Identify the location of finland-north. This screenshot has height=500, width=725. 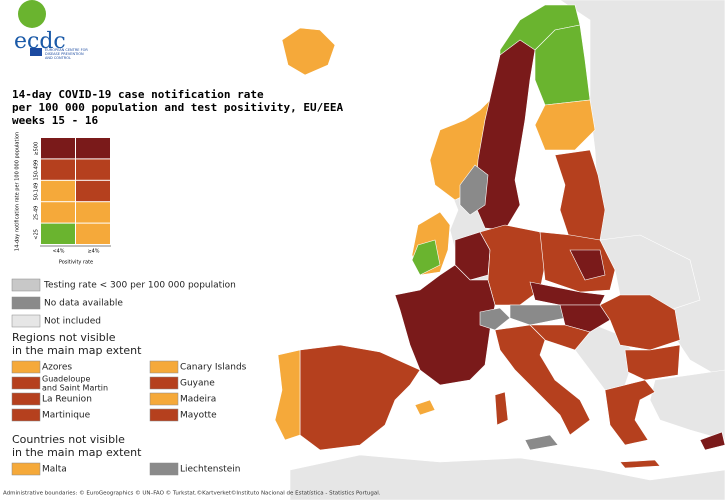
(562, 65).